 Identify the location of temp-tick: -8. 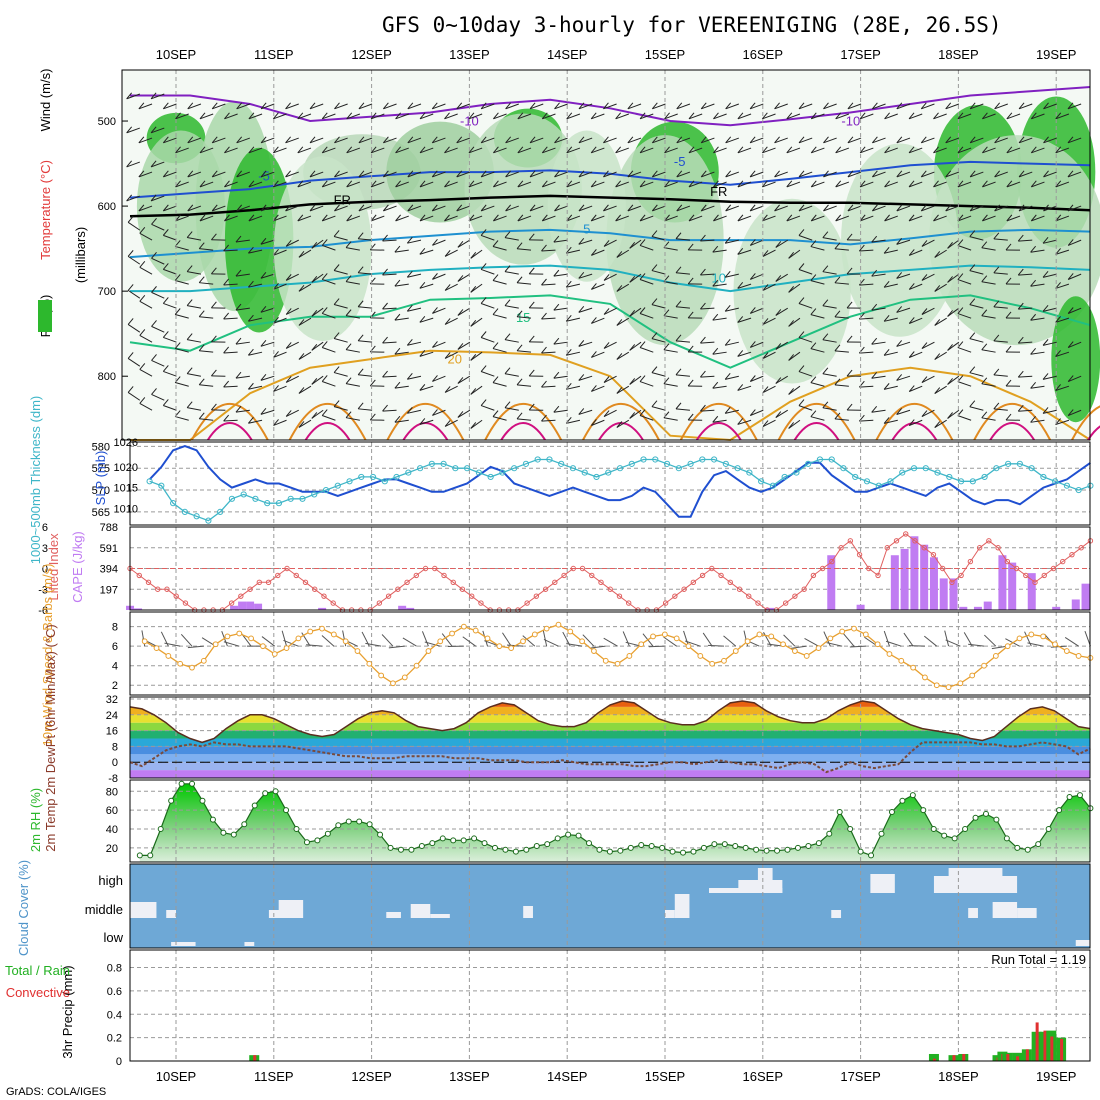
(113, 779).